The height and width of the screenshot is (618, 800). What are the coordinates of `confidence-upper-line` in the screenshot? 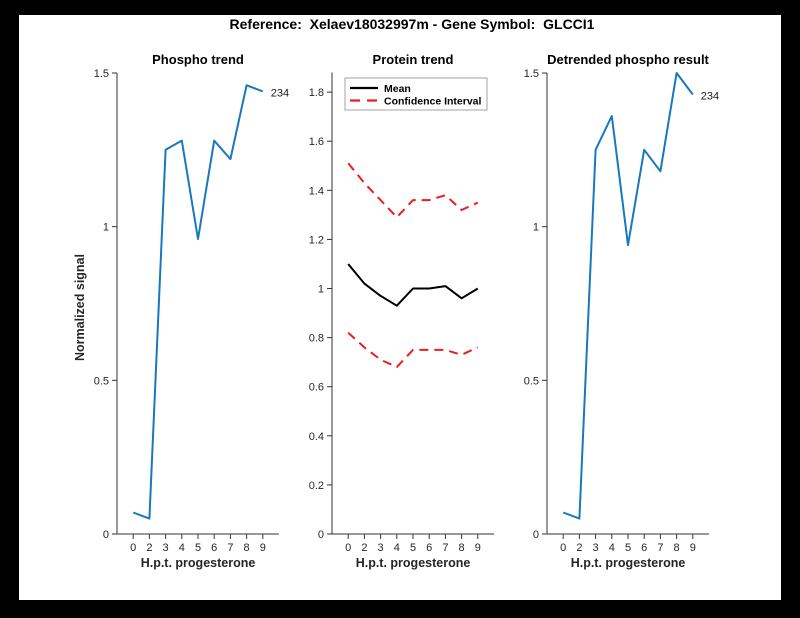 It's located at (413, 190).